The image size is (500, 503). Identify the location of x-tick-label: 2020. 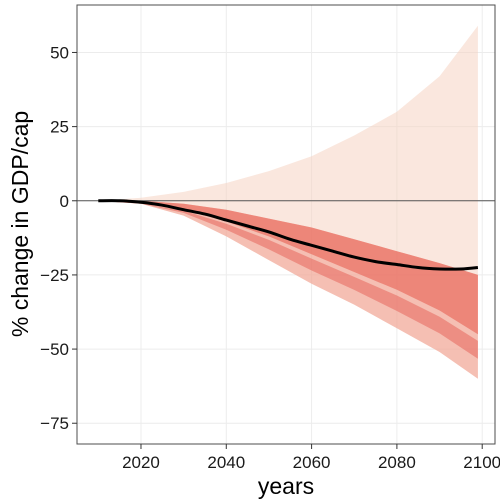
(141, 462).